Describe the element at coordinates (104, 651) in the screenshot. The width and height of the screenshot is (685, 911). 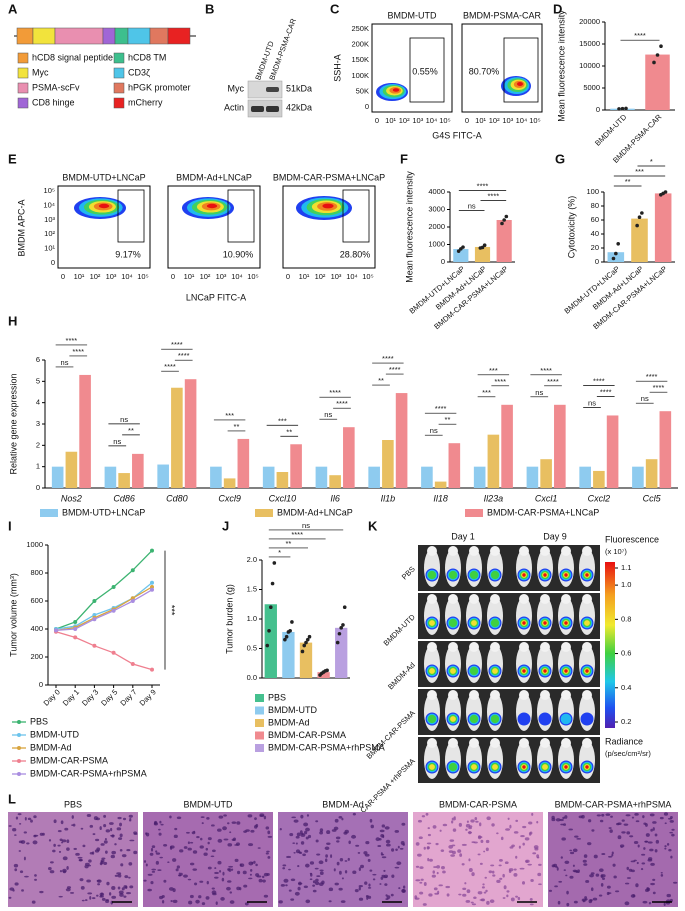
I see `series-line` at that location.